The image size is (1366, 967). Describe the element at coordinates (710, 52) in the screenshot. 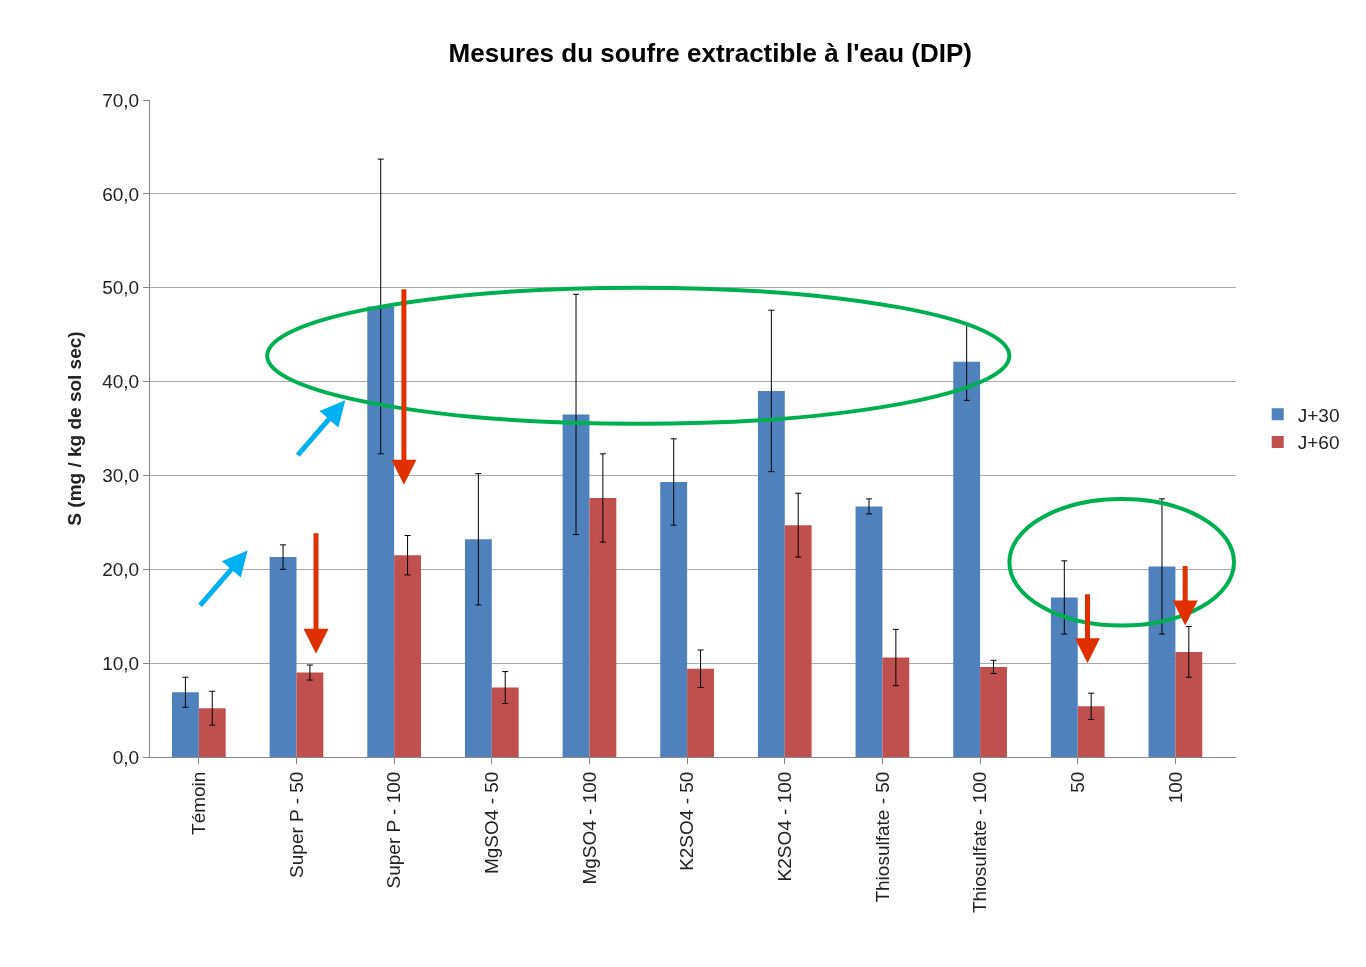

I see `chart-title: Mesures du soufre extractible à l'eau (DIP)` at that location.